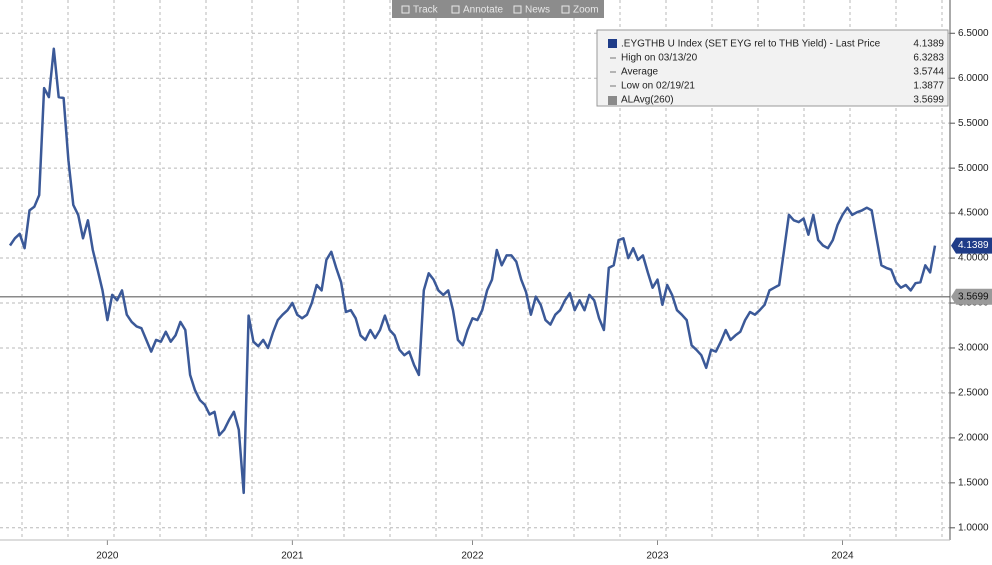 The height and width of the screenshot is (565, 992). I want to click on toolbar: Track Annotate News Zoom, so click(498, 9).